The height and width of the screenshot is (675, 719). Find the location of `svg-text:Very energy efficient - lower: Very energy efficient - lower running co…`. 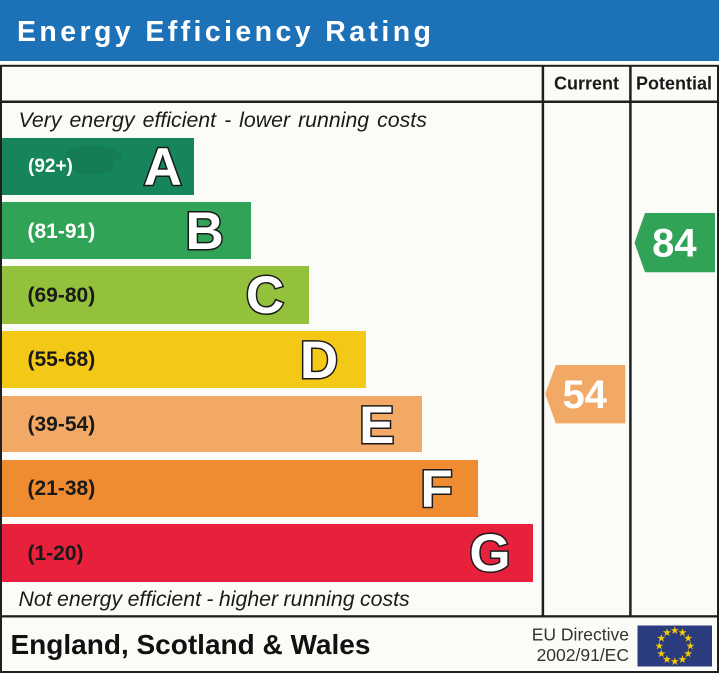

svg-text:Very energy efficient - lower: Very energy efficient - lower running co… is located at coordinates (223, 120).